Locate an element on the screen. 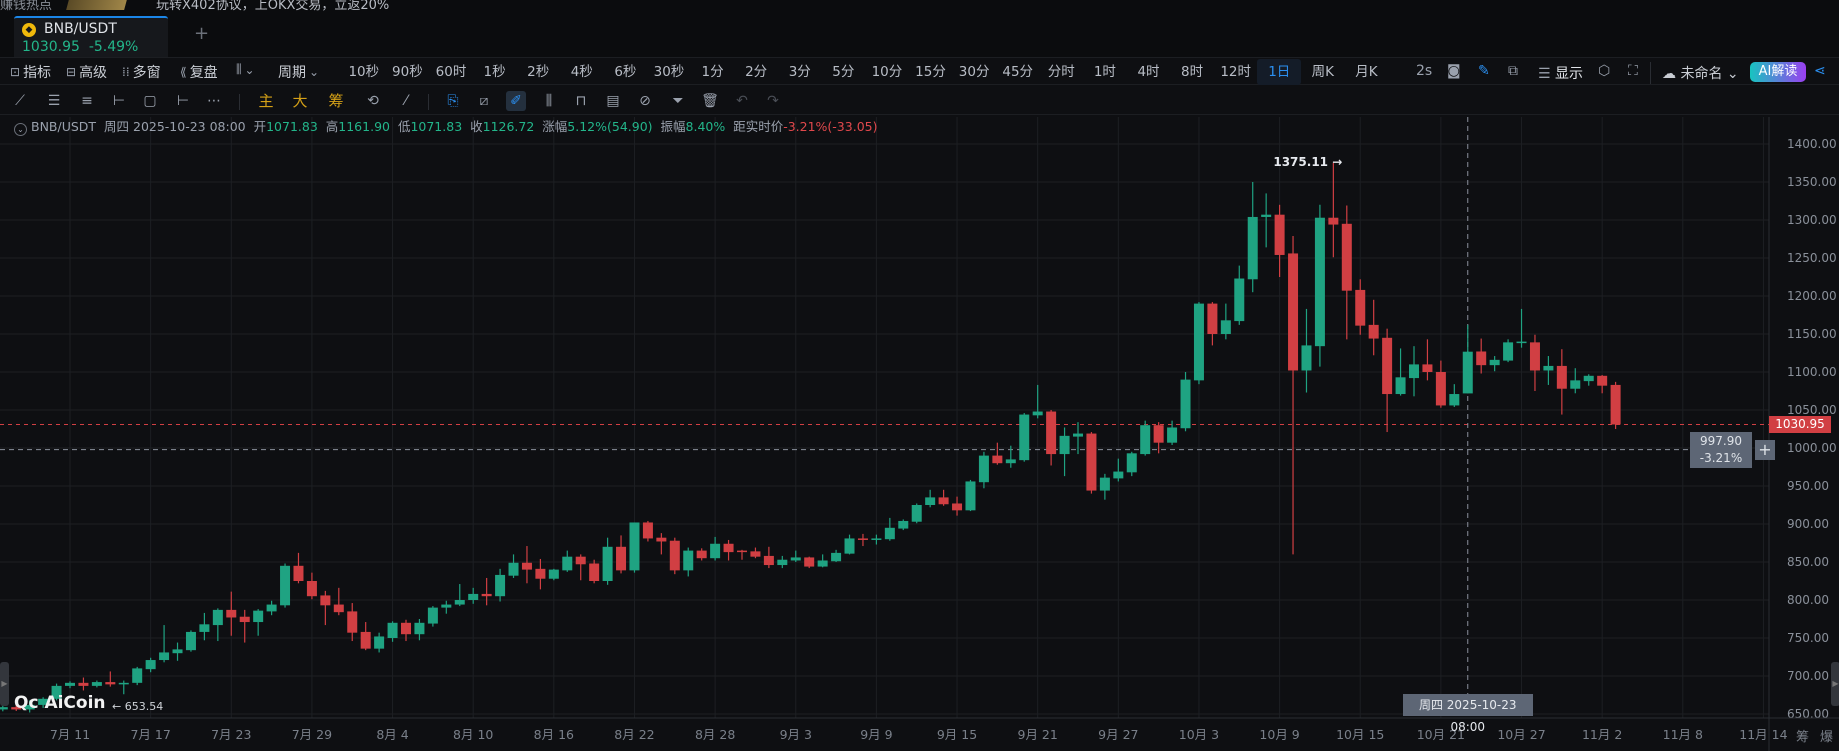 This screenshot has width=1839, height=751. candle-compare-icon: ⫼ is located at coordinates (549, 101).